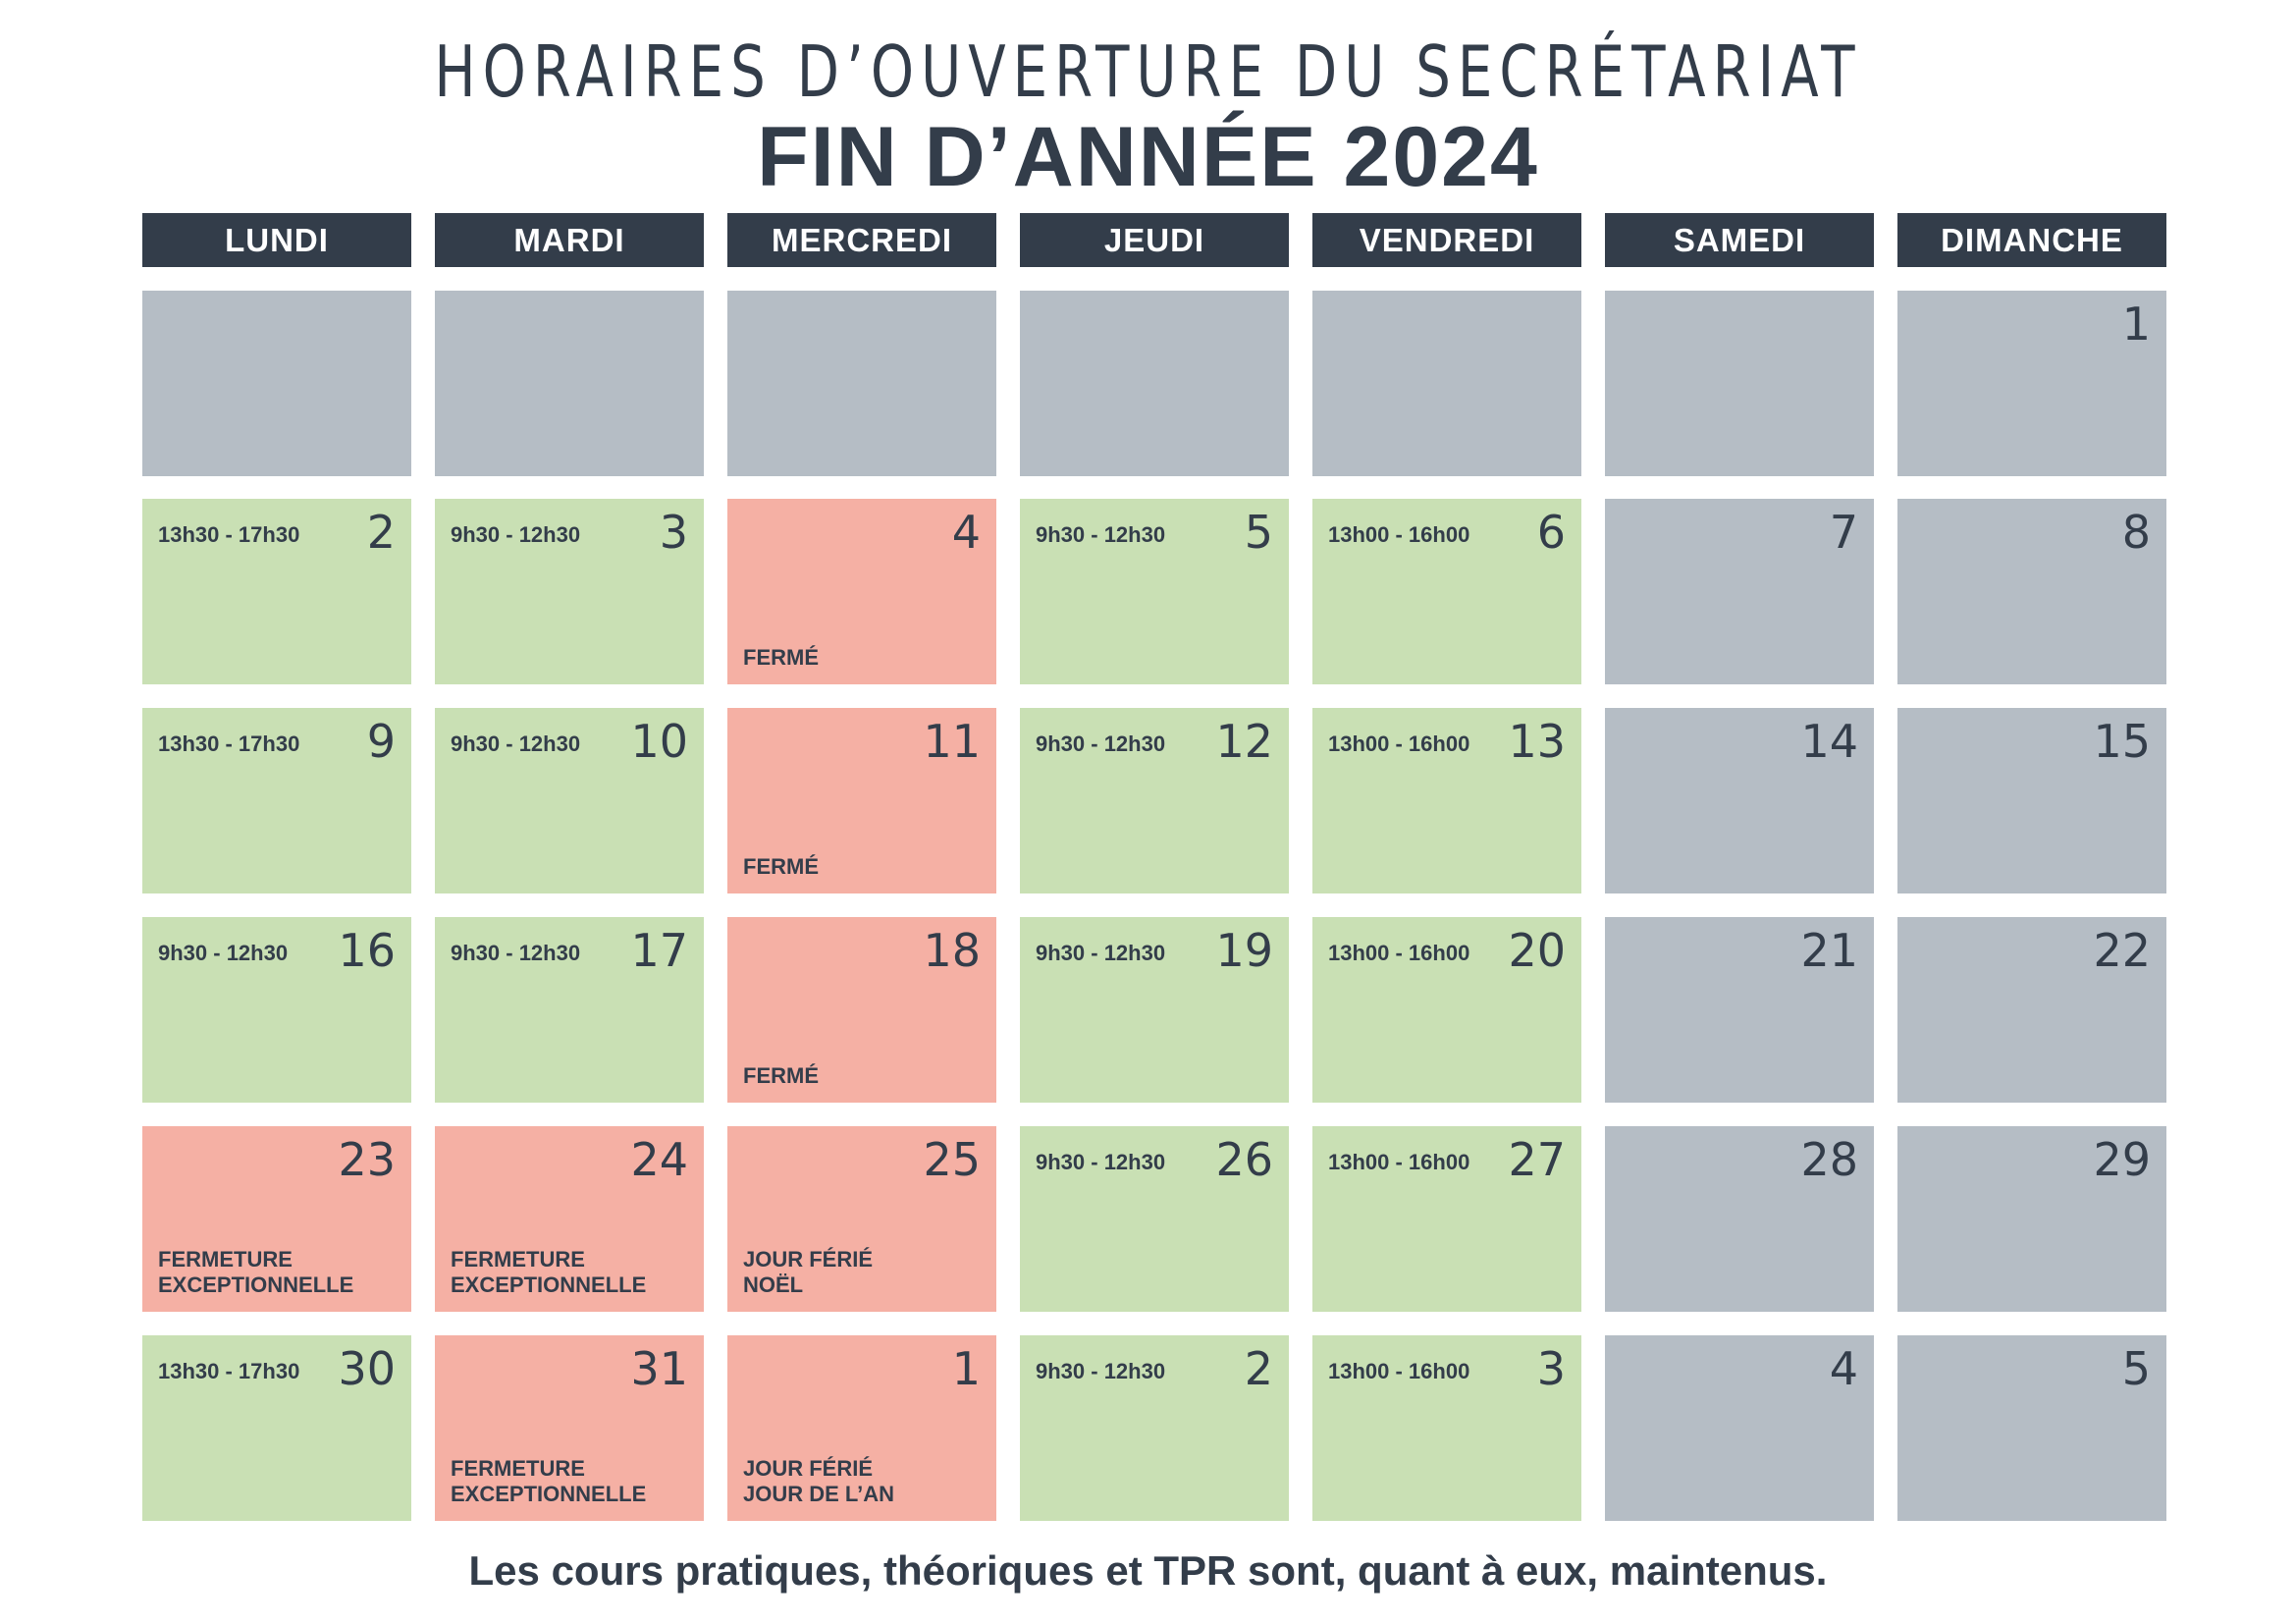  Describe the element at coordinates (1829, 950) in the screenshot. I see `day-number: 21` at that location.